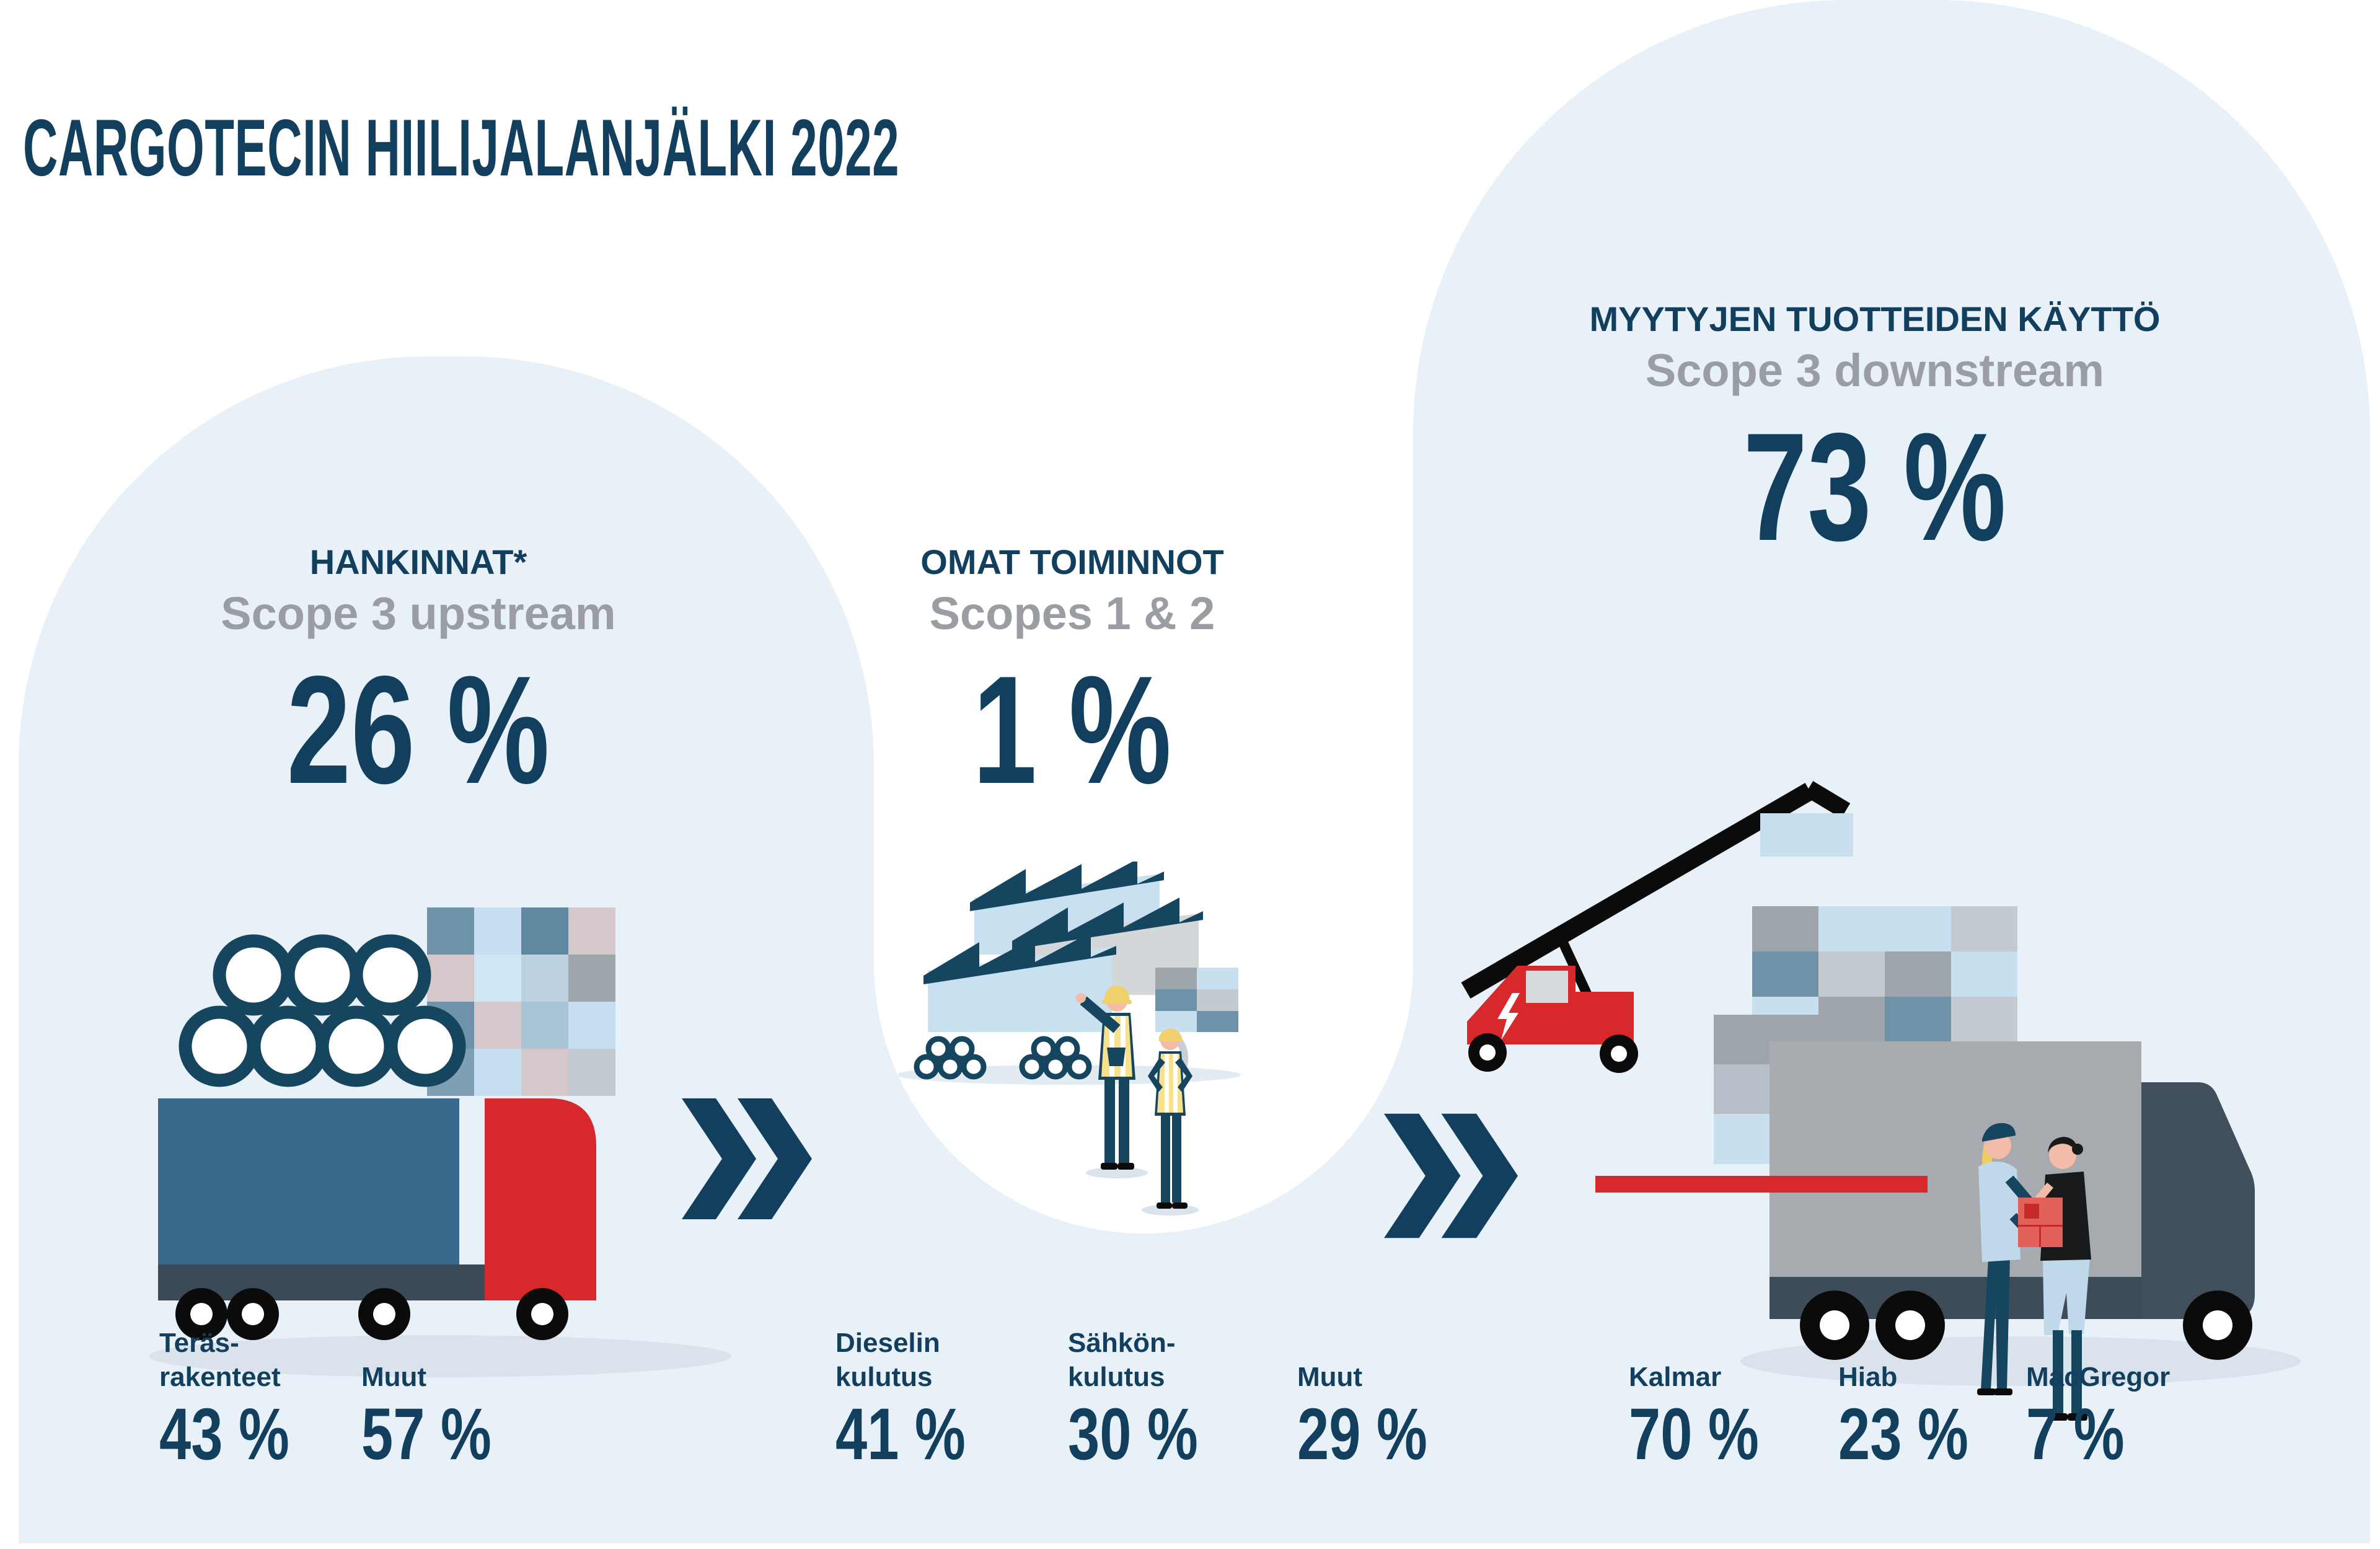  Describe the element at coordinates (1675, 1377) in the screenshot. I see `breakdown-label: Kalmar` at that location.